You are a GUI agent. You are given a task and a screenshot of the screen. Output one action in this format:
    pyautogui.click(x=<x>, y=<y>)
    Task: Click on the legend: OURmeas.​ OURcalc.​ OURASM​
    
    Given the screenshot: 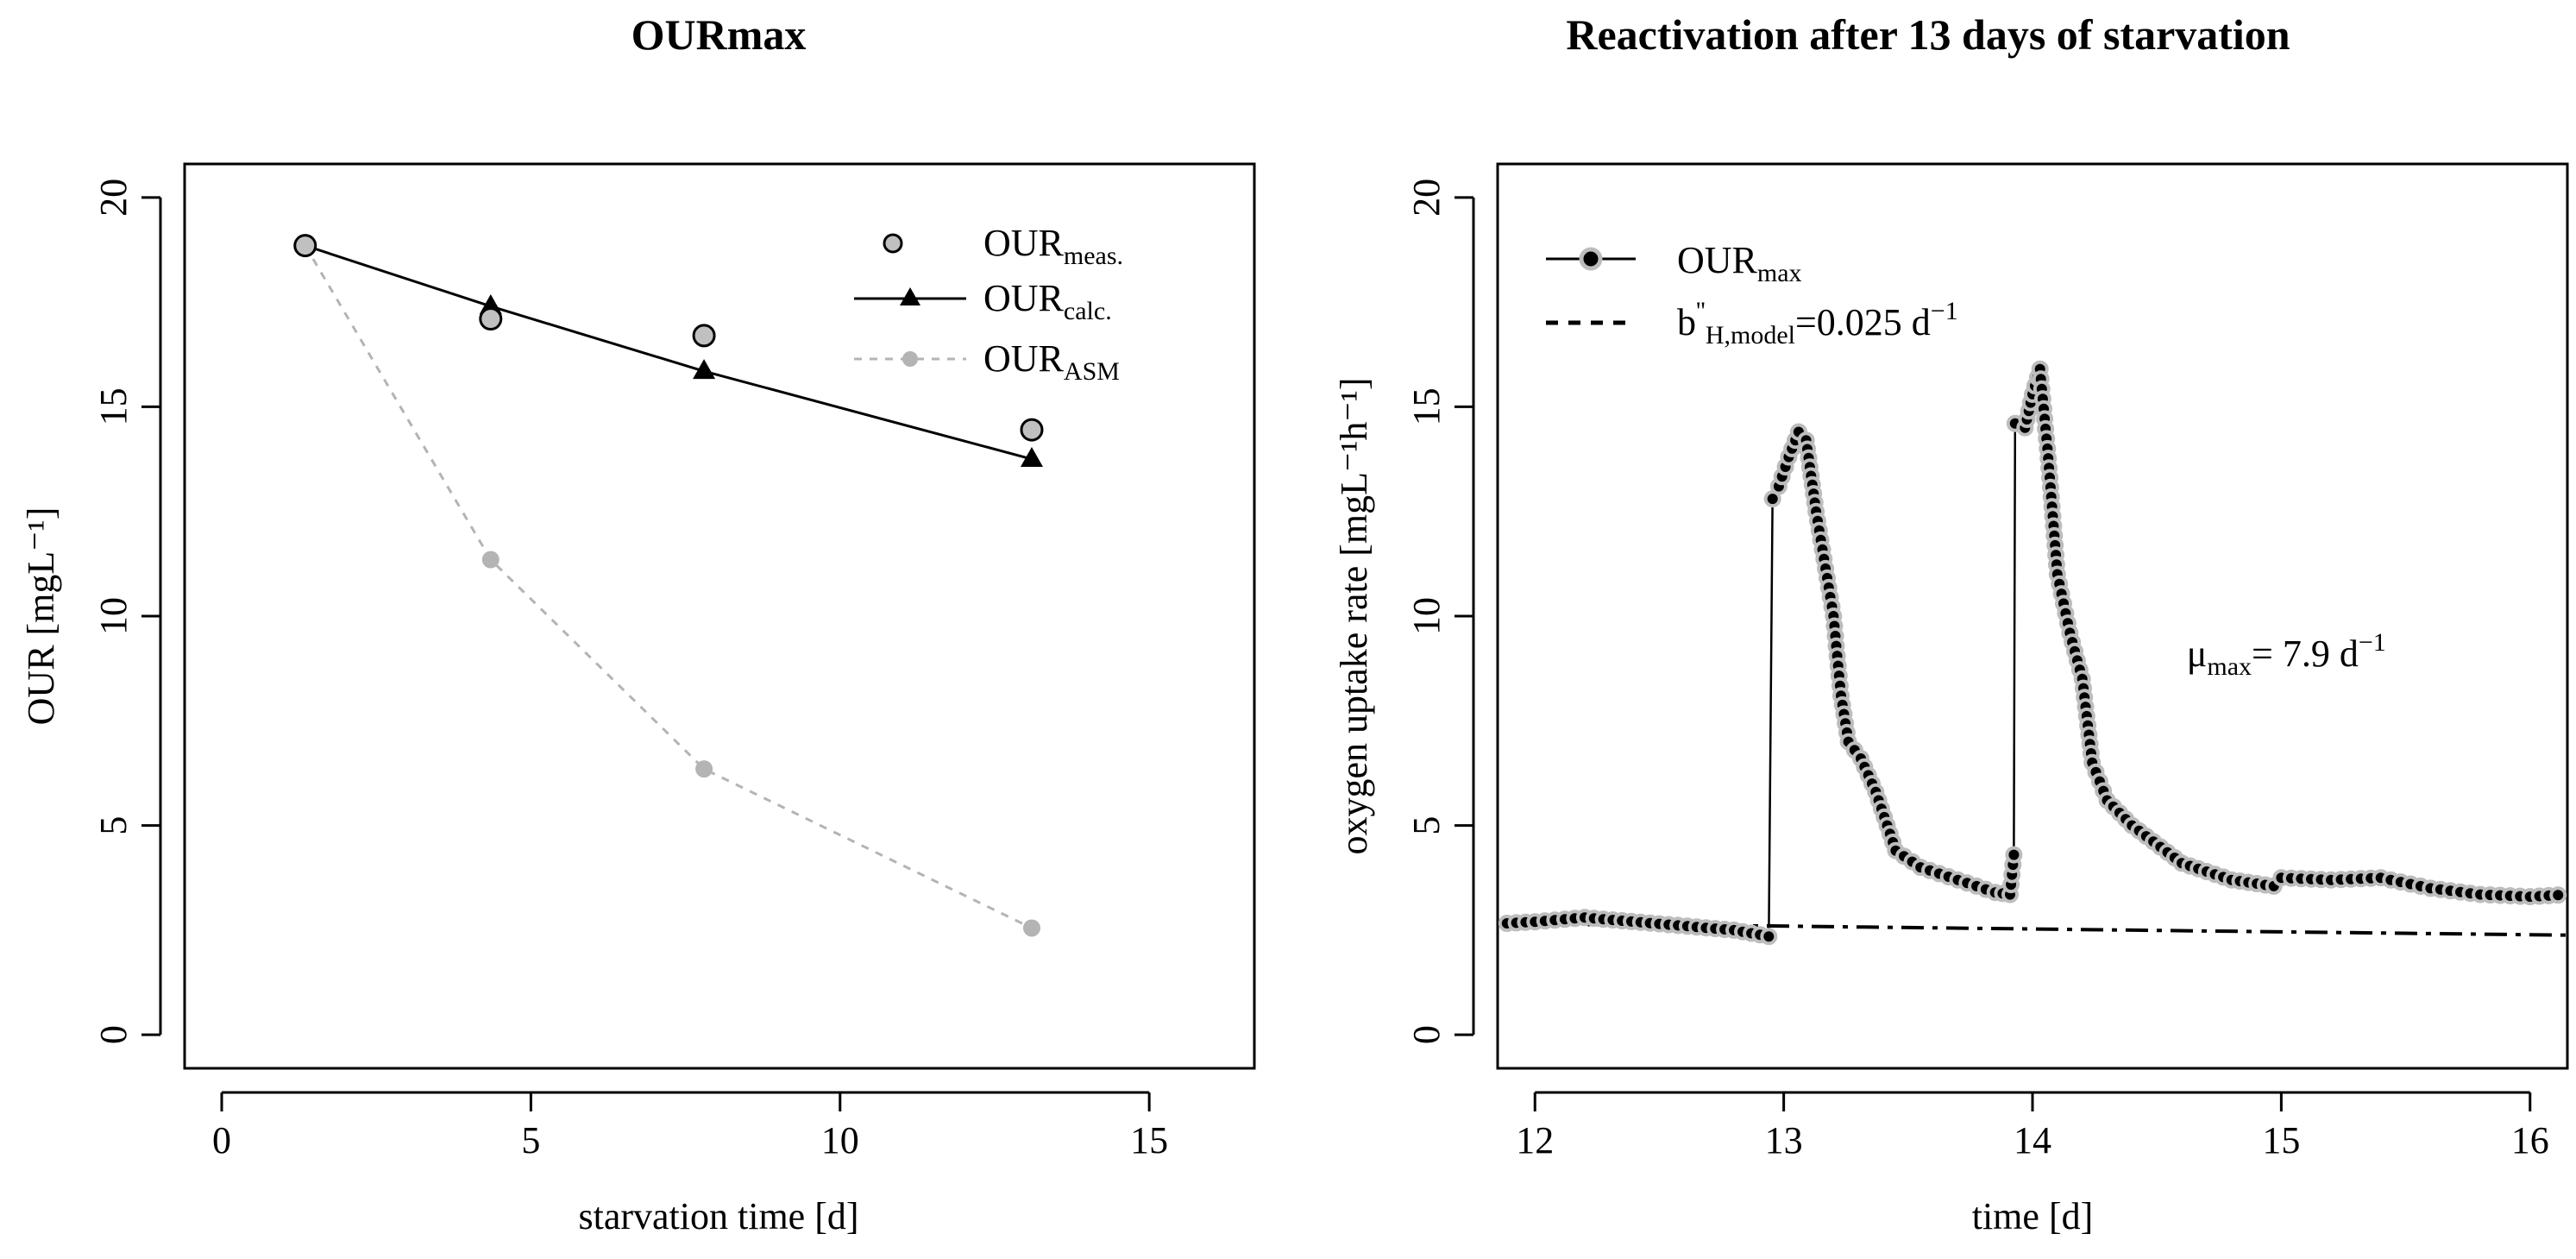 What is the action you would take?
    pyautogui.click(x=988, y=304)
    